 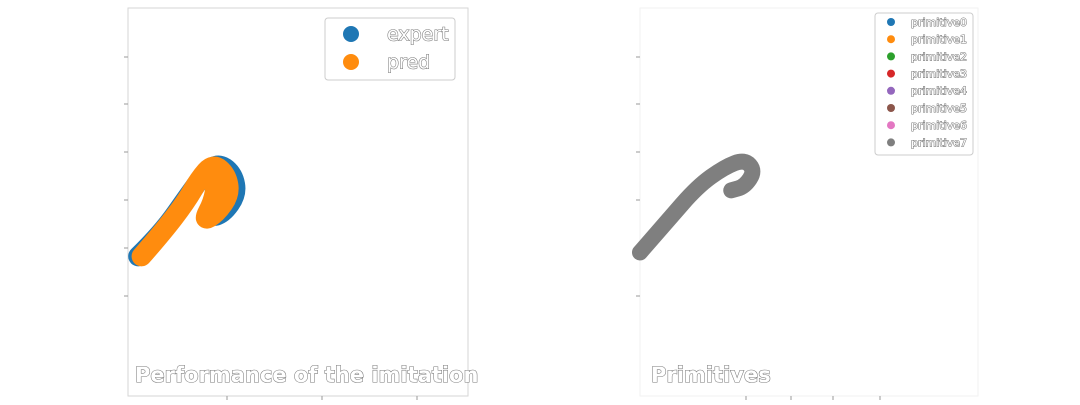 I want to click on legend-item-primitive5: primitive5, so click(x=927, y=108).